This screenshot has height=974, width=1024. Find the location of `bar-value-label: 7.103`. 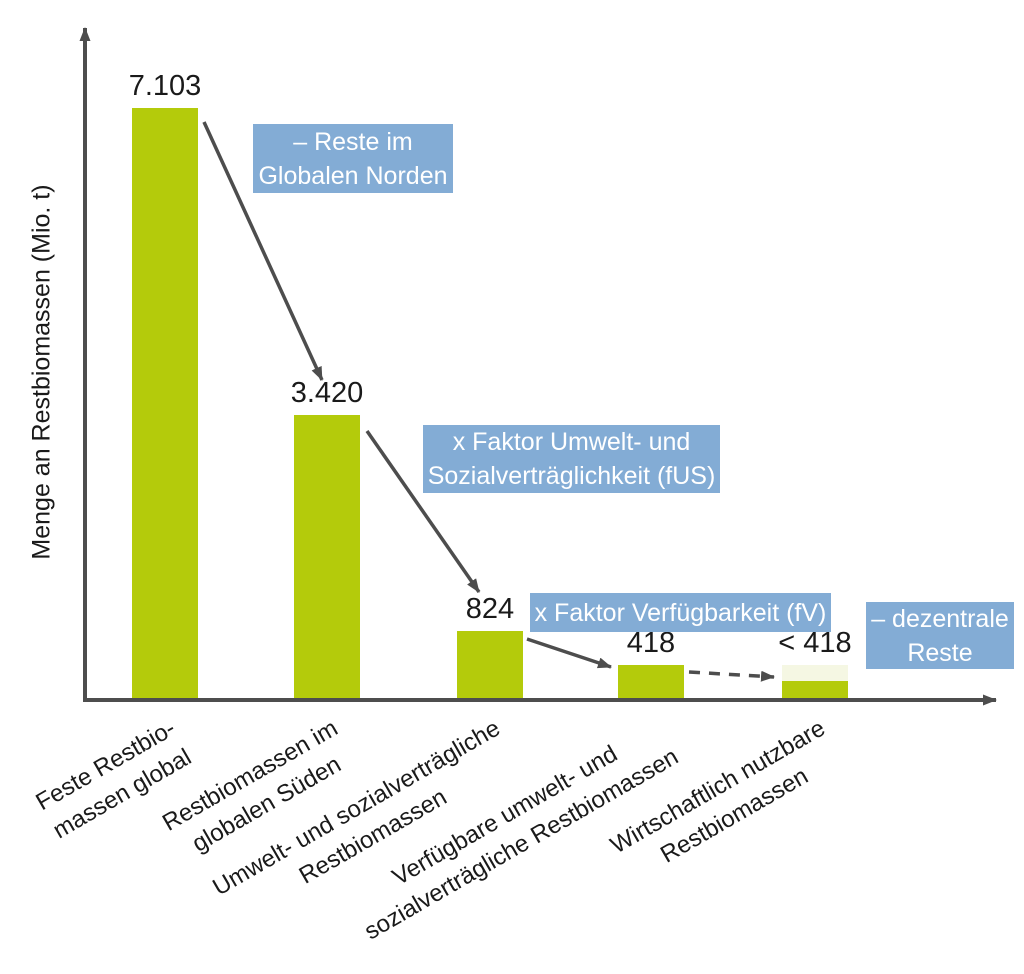

bar-value-label: 7.103 is located at coordinates (165, 86).